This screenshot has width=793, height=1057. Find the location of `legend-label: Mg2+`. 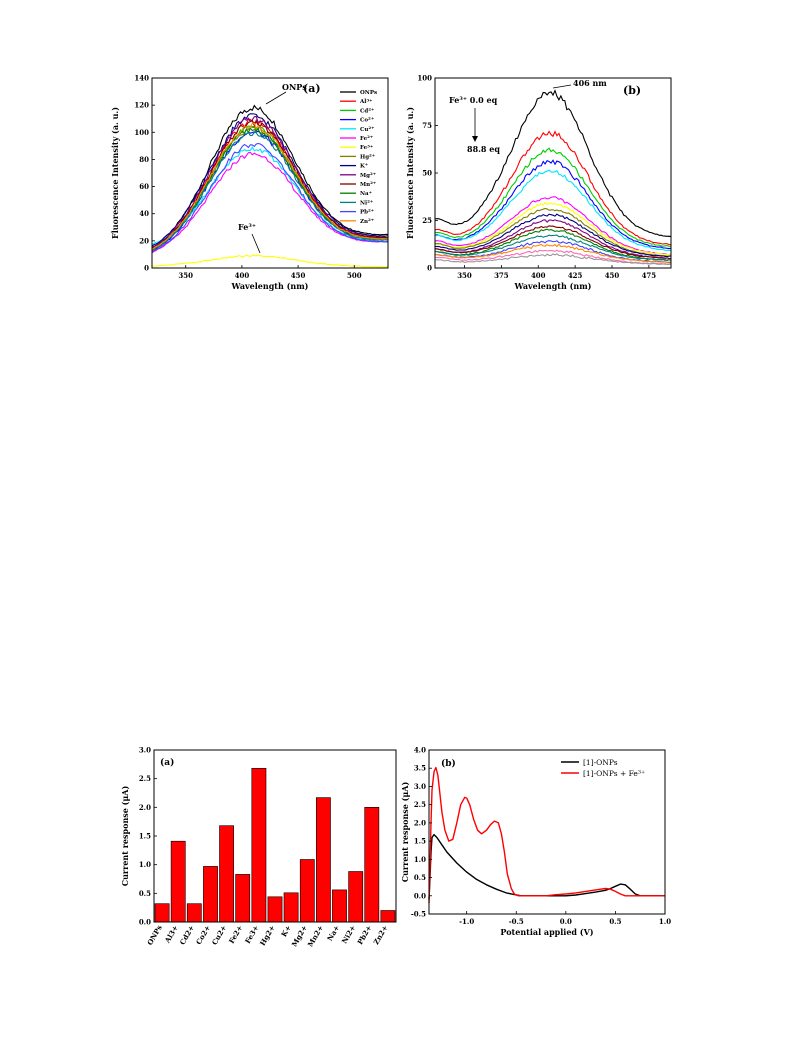

legend-label: Mg2+ is located at coordinates (368, 175).